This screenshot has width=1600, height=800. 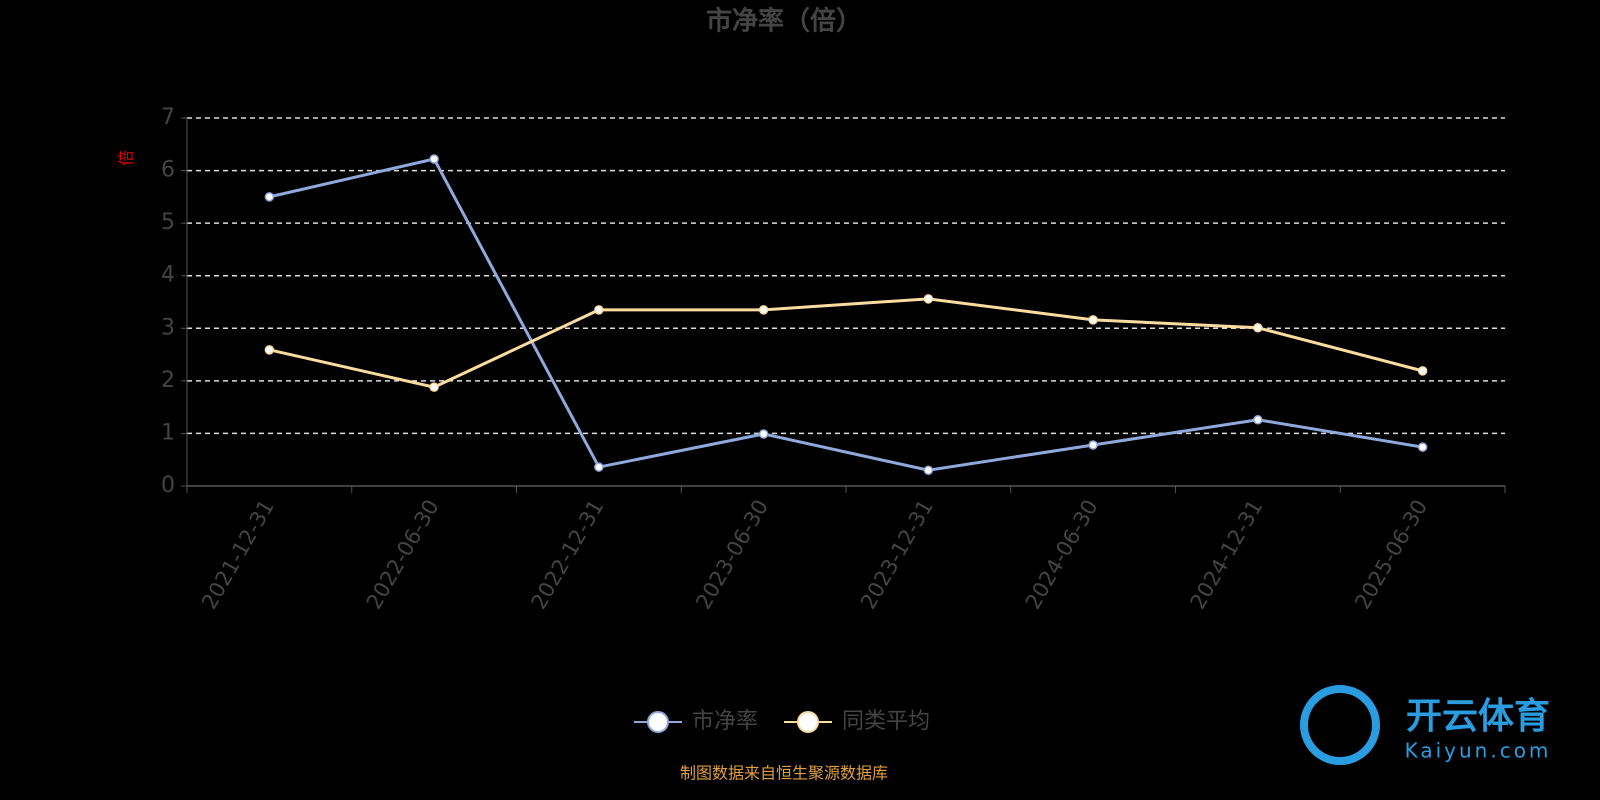 I want to click on y-tick-label: 4, so click(x=168, y=275).